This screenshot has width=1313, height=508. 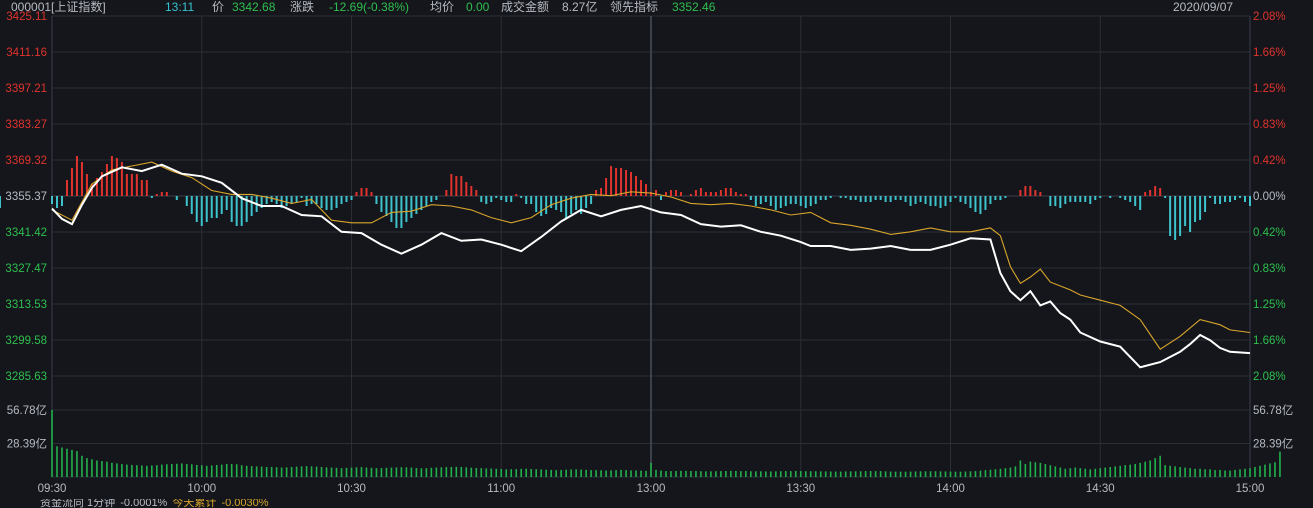 What do you see at coordinates (580, 7) in the screenshot?
I see `turnover-value: 8.27亿` at bounding box center [580, 7].